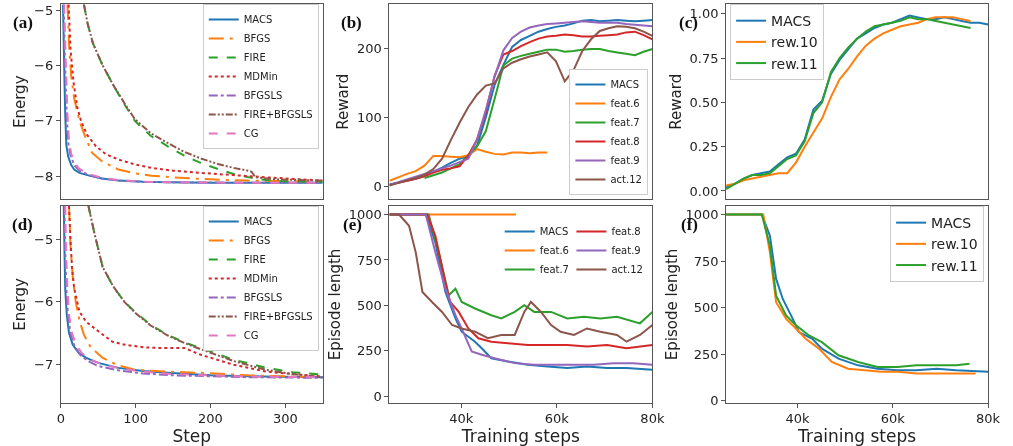 The width and height of the screenshot is (1013, 446). I want to click on y-tick-label: 0.75, so click(704, 58).